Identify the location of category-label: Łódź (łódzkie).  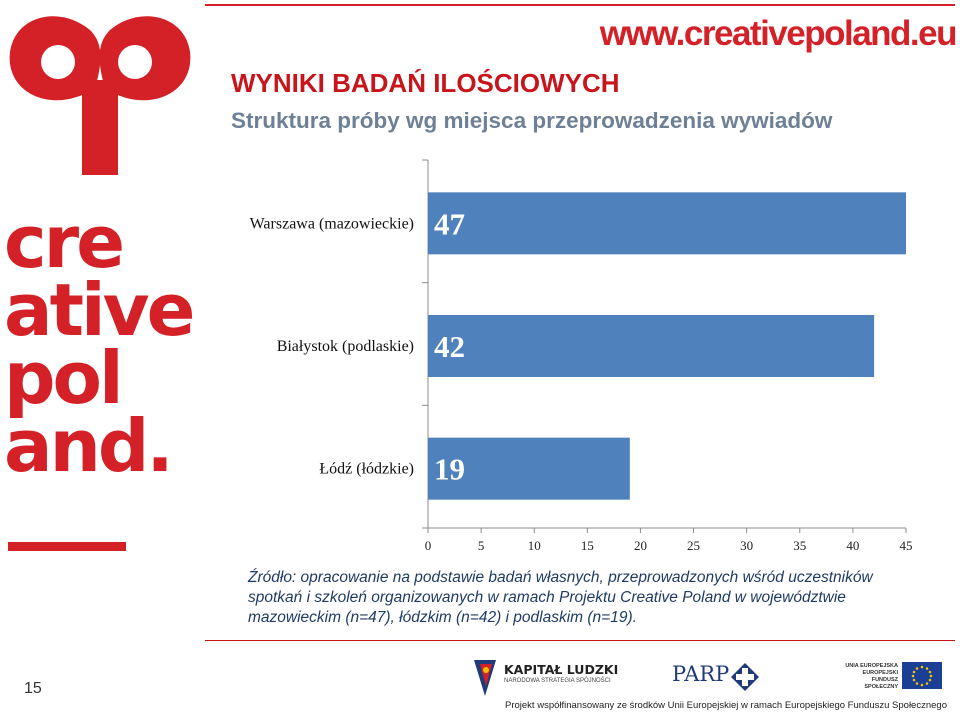
(366, 469).